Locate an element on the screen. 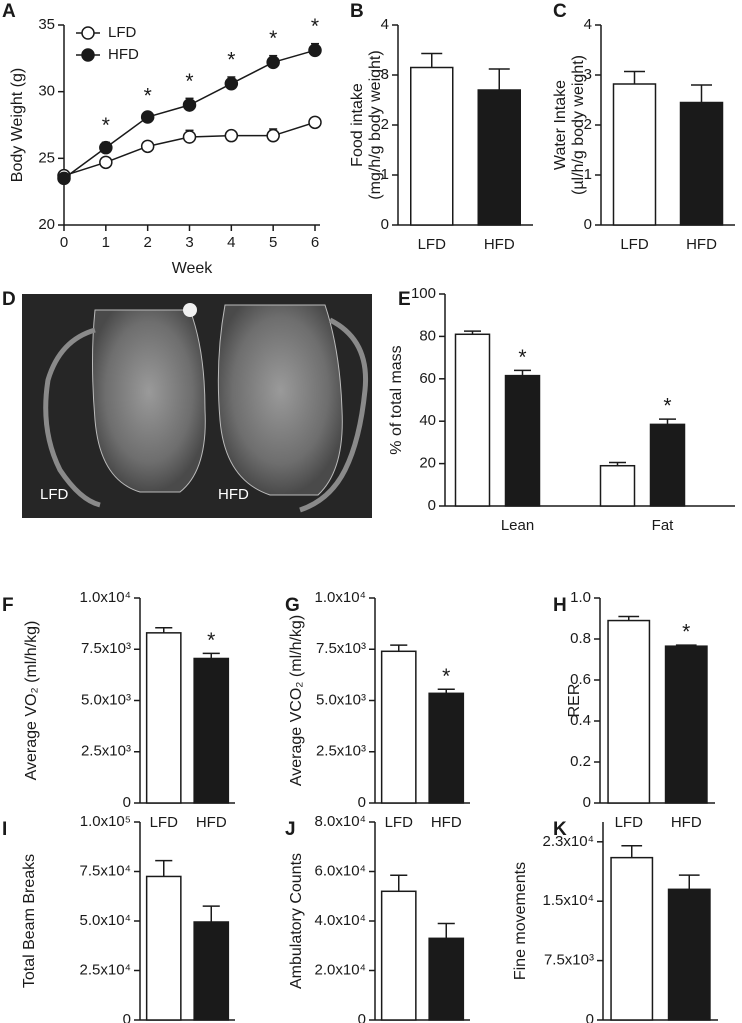 The height and width of the screenshot is (1023, 742). x-tick-label: 1 is located at coordinates (106, 242).